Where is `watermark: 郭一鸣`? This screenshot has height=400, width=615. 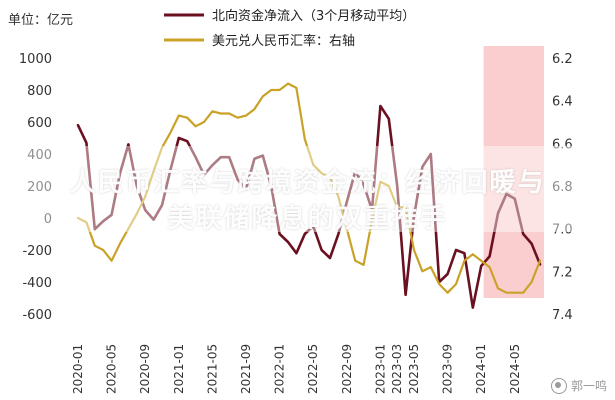 watermark: 郭一鸣 is located at coordinates (578, 385).